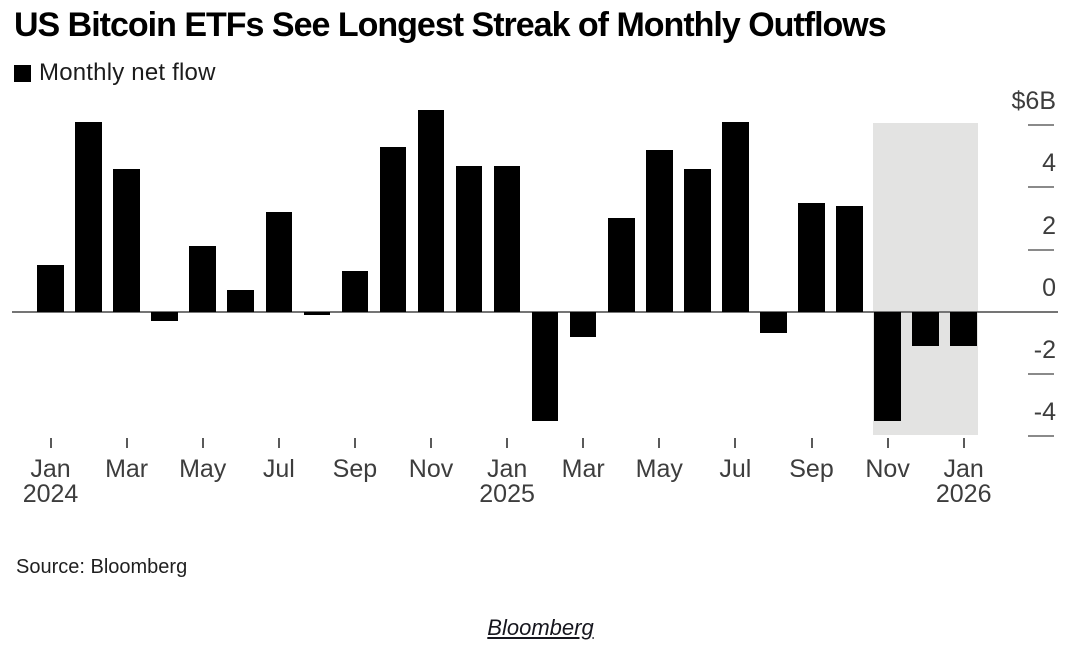 The image size is (1081, 661). What do you see at coordinates (241, 300) in the screenshot?
I see `bar-jun-2024` at bounding box center [241, 300].